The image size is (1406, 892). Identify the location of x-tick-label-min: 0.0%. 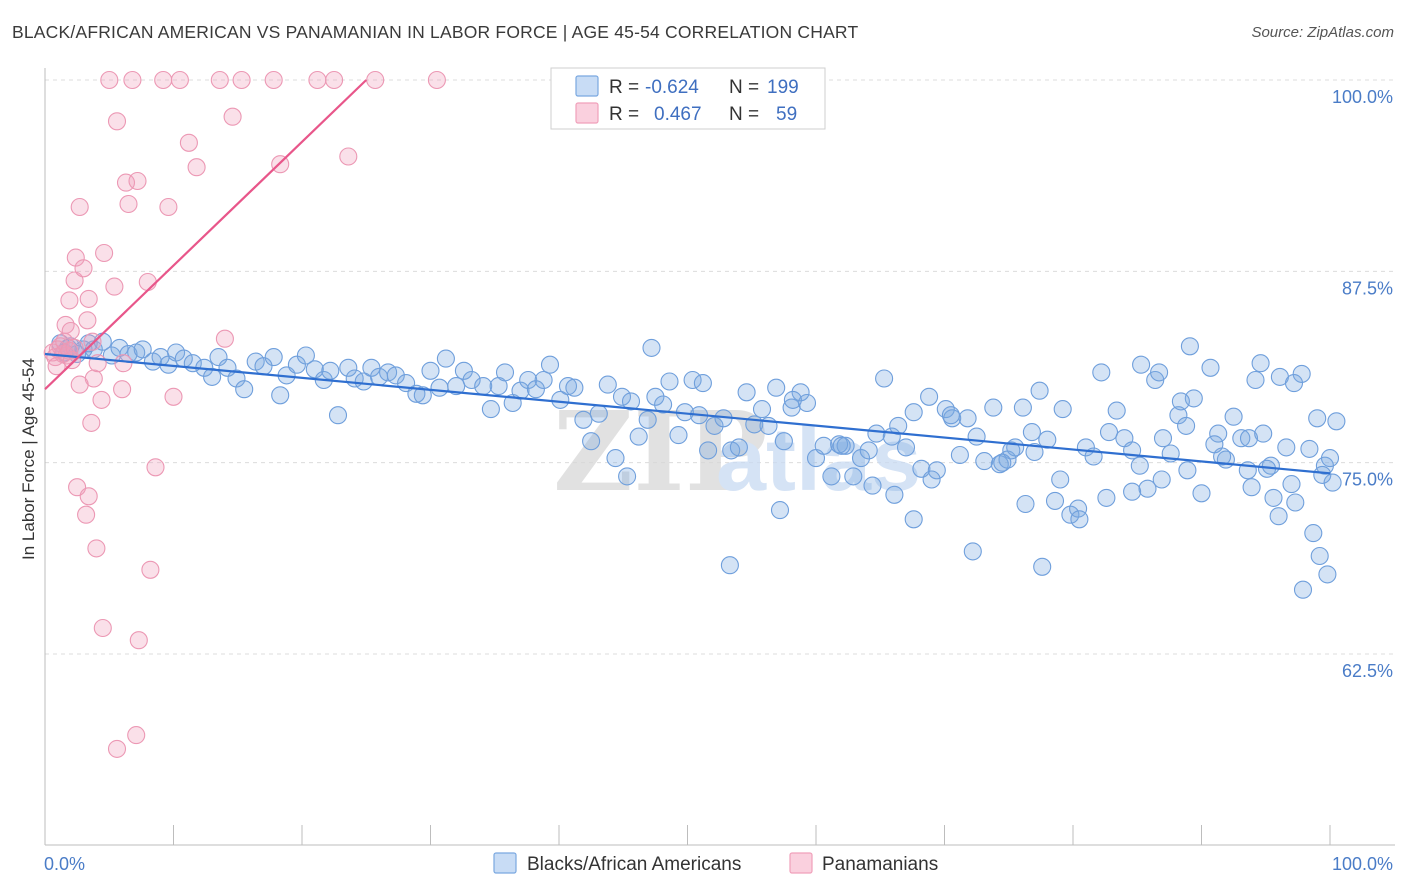
(64, 864).